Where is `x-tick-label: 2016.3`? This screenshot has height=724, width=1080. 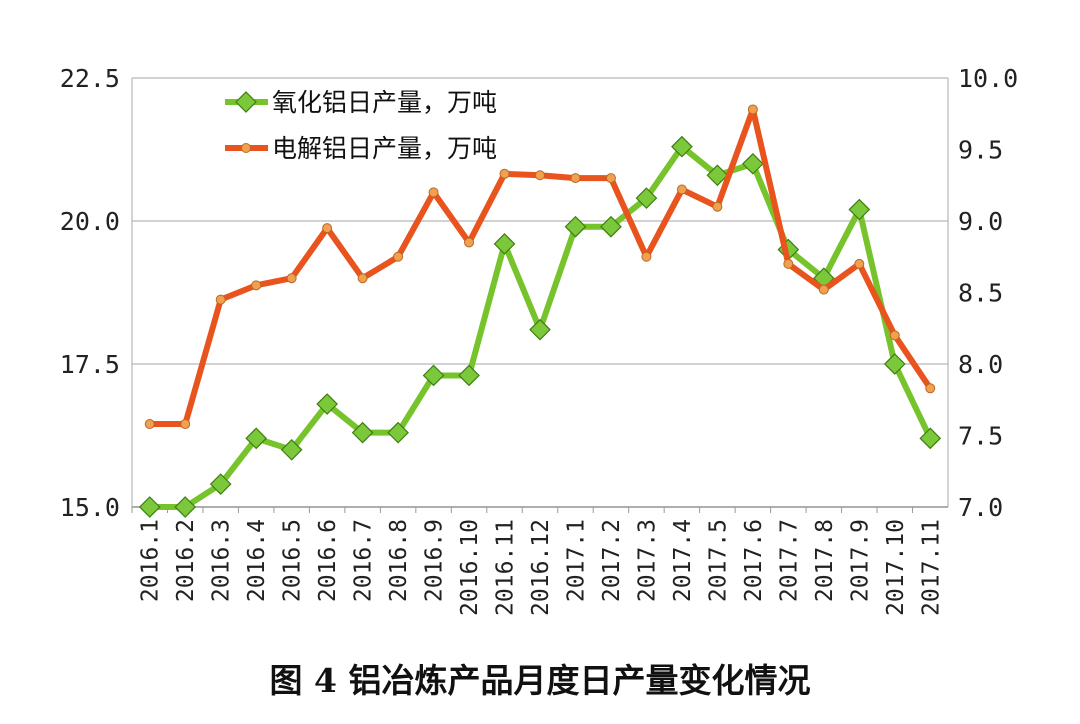
x-tick-label: 2016.3 is located at coordinates (222, 560).